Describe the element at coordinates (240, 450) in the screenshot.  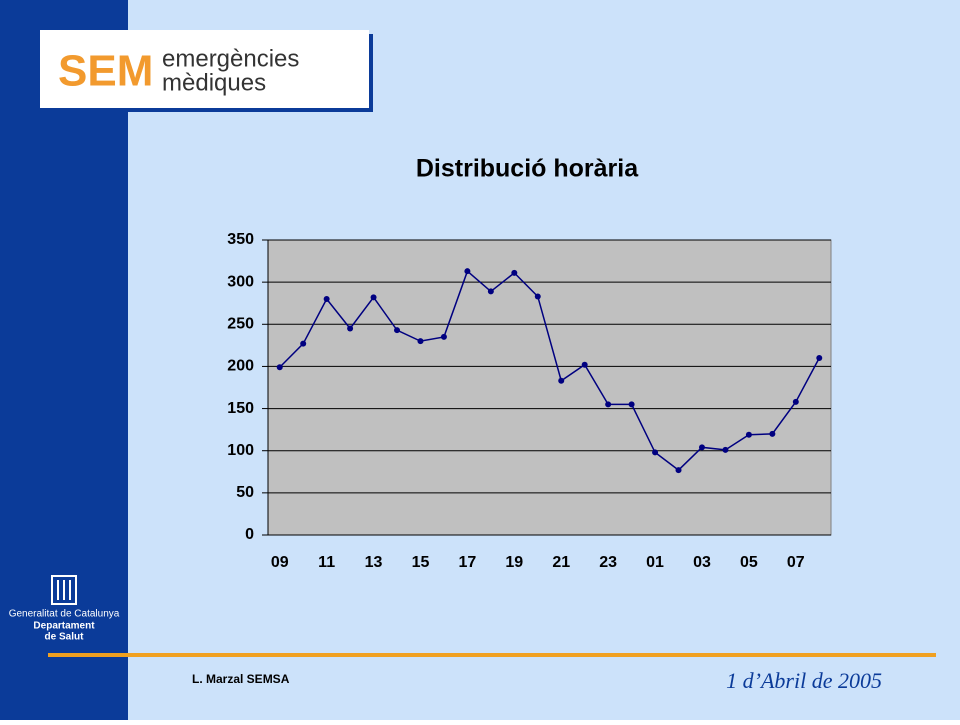
I see `y-tick-label: 100` at that location.